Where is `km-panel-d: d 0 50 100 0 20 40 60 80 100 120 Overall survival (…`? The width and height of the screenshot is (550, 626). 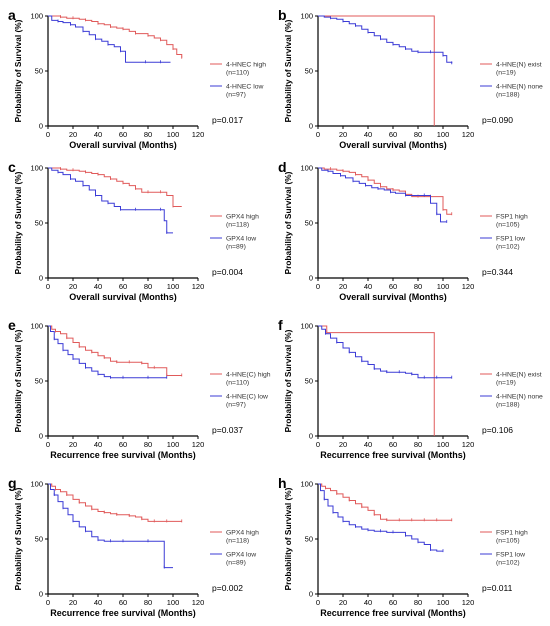 km-panel-d: d 0 50 100 0 20 40 60 80 100 120 Overall survival (… is located at coordinates (403, 230).